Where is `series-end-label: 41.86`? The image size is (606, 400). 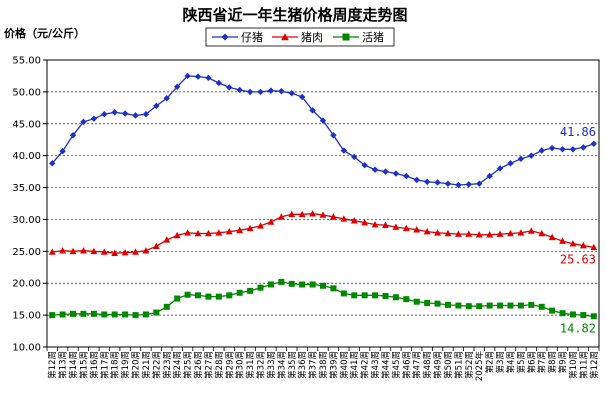 series-end-label: 41.86 is located at coordinates (578, 132).